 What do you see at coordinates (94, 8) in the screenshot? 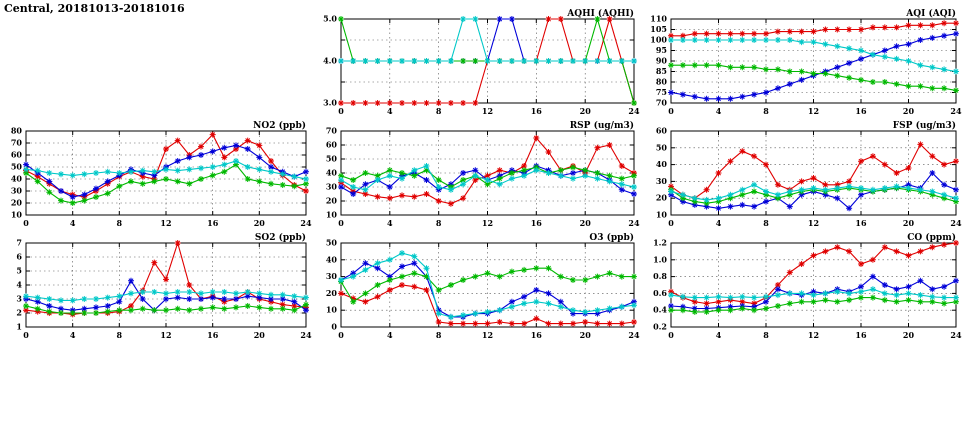
I see `page-title: Central, 20181013-20181016` at bounding box center [94, 8].